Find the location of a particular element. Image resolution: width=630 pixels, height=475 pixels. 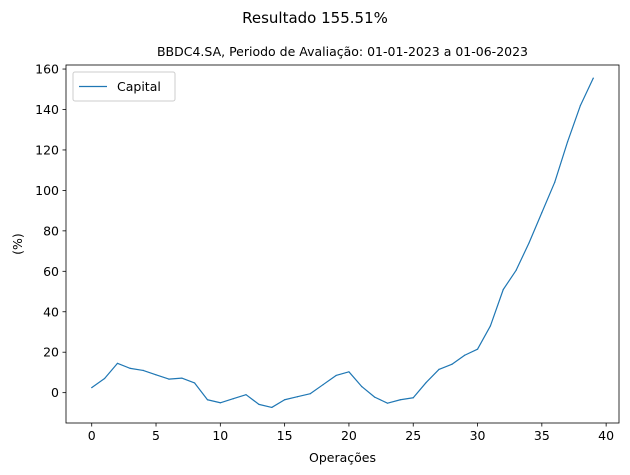

y-tick-label: 80 is located at coordinates (51, 230).